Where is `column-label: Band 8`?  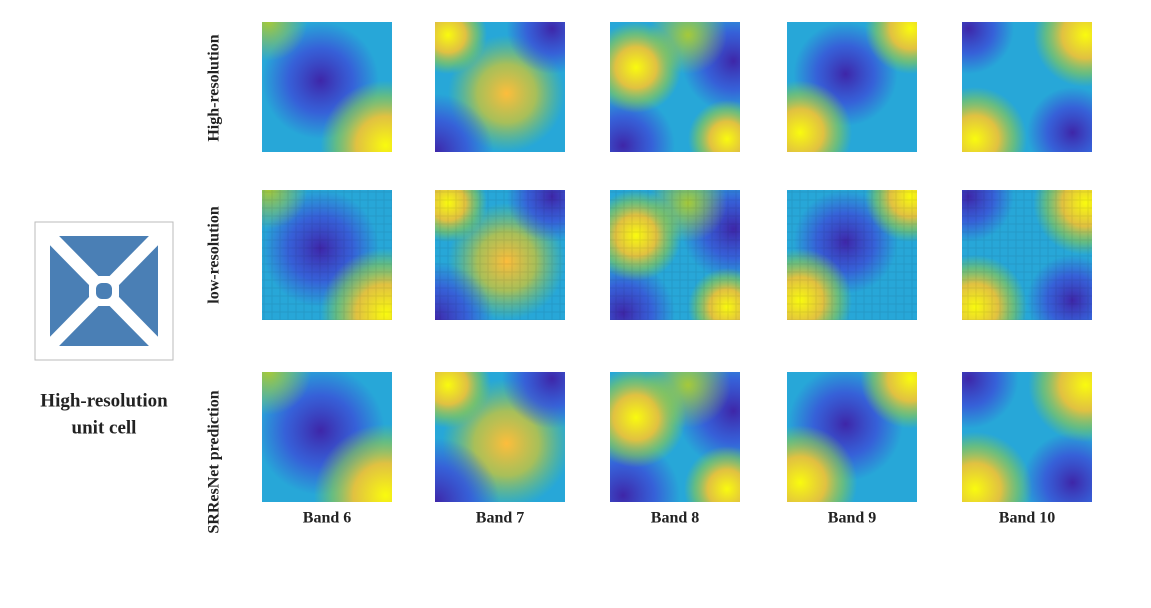
column-label: Band 8 is located at coordinates (675, 518).